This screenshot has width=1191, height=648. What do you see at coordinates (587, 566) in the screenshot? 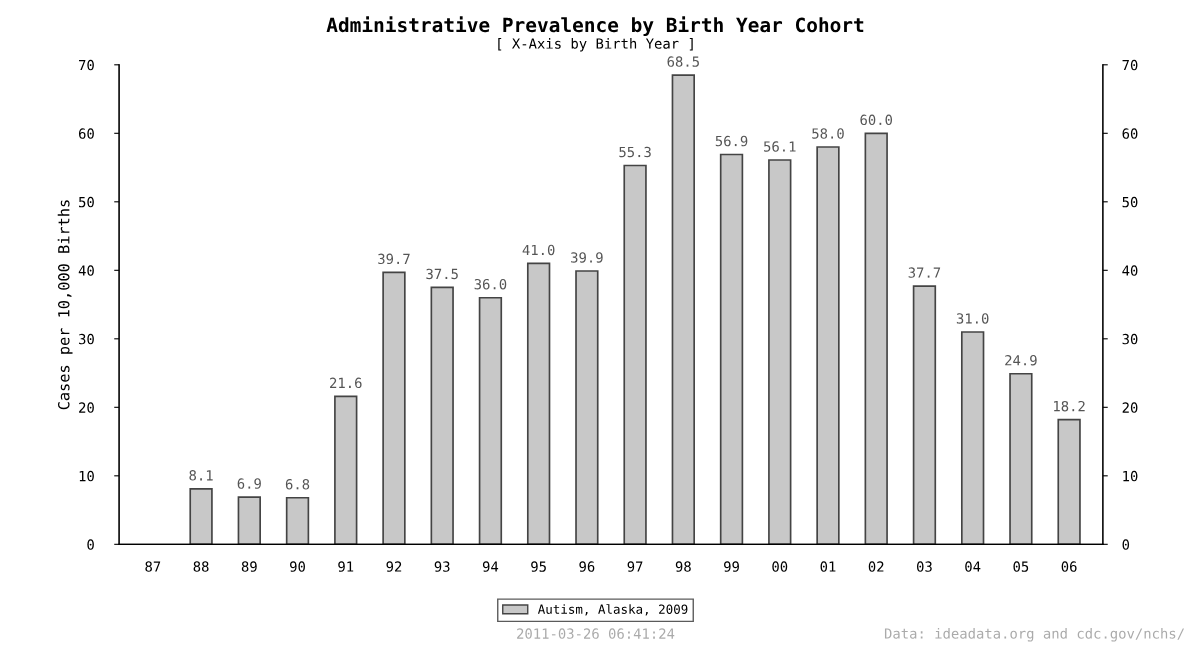
I see `x-tick-label: 96` at bounding box center [587, 566].